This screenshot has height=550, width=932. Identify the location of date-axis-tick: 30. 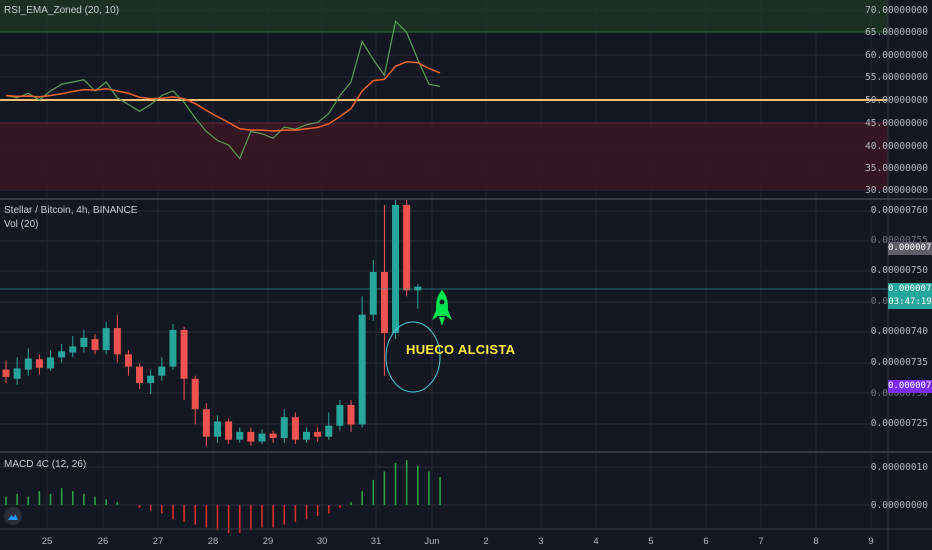
(322, 541).